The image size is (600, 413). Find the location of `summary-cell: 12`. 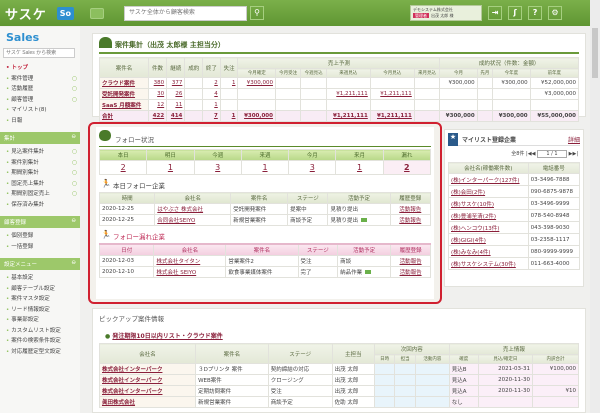

summary-cell: 12 is located at coordinates (157, 105).